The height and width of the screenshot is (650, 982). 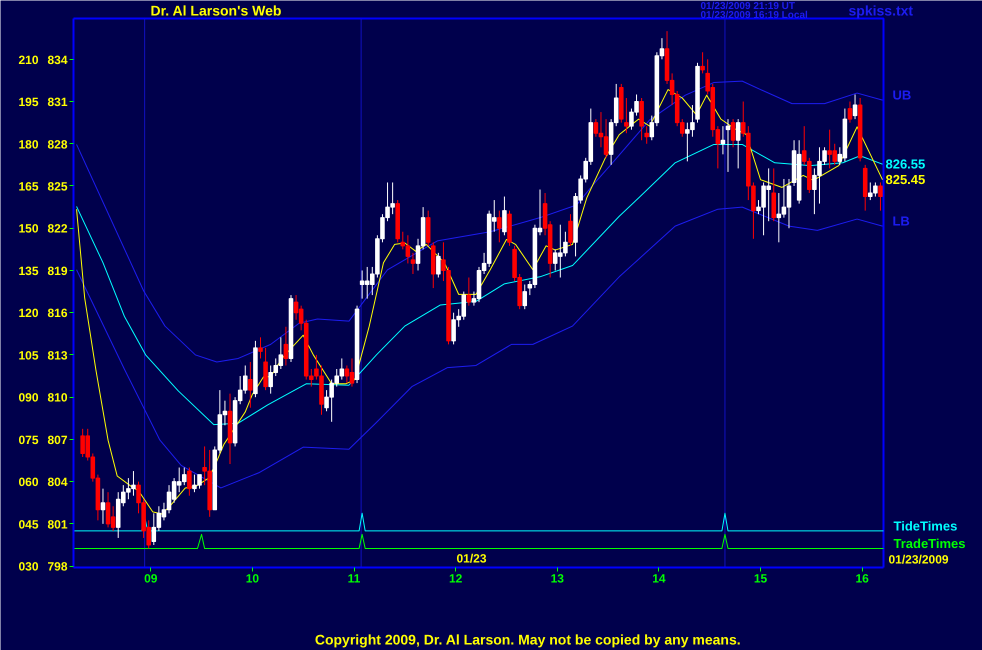 I want to click on x-tick-label: 10, so click(x=253, y=579).